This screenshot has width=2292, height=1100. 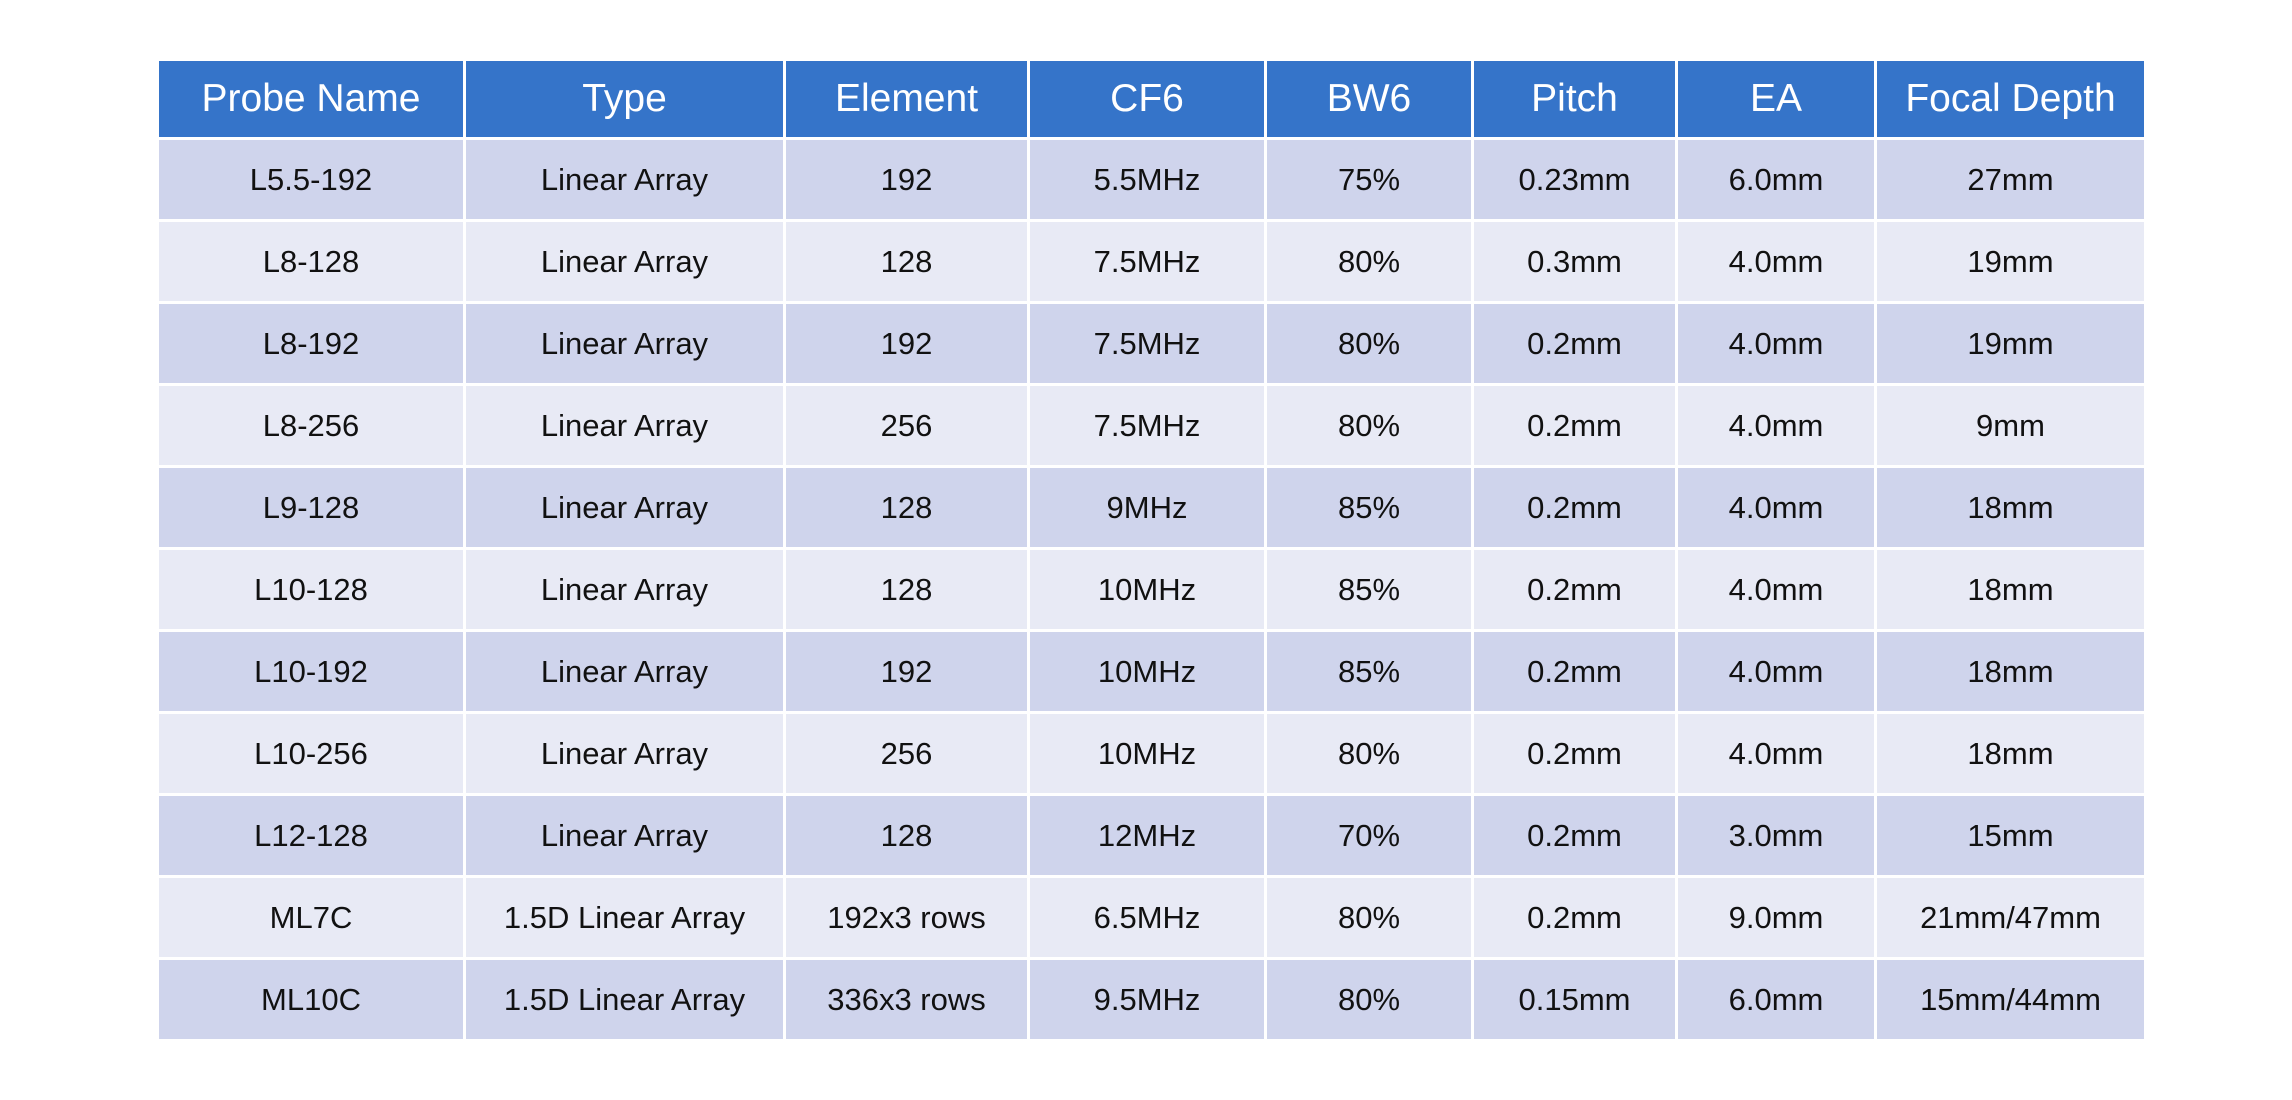 I want to click on table-cell: 9MHz, so click(x=1147, y=507).